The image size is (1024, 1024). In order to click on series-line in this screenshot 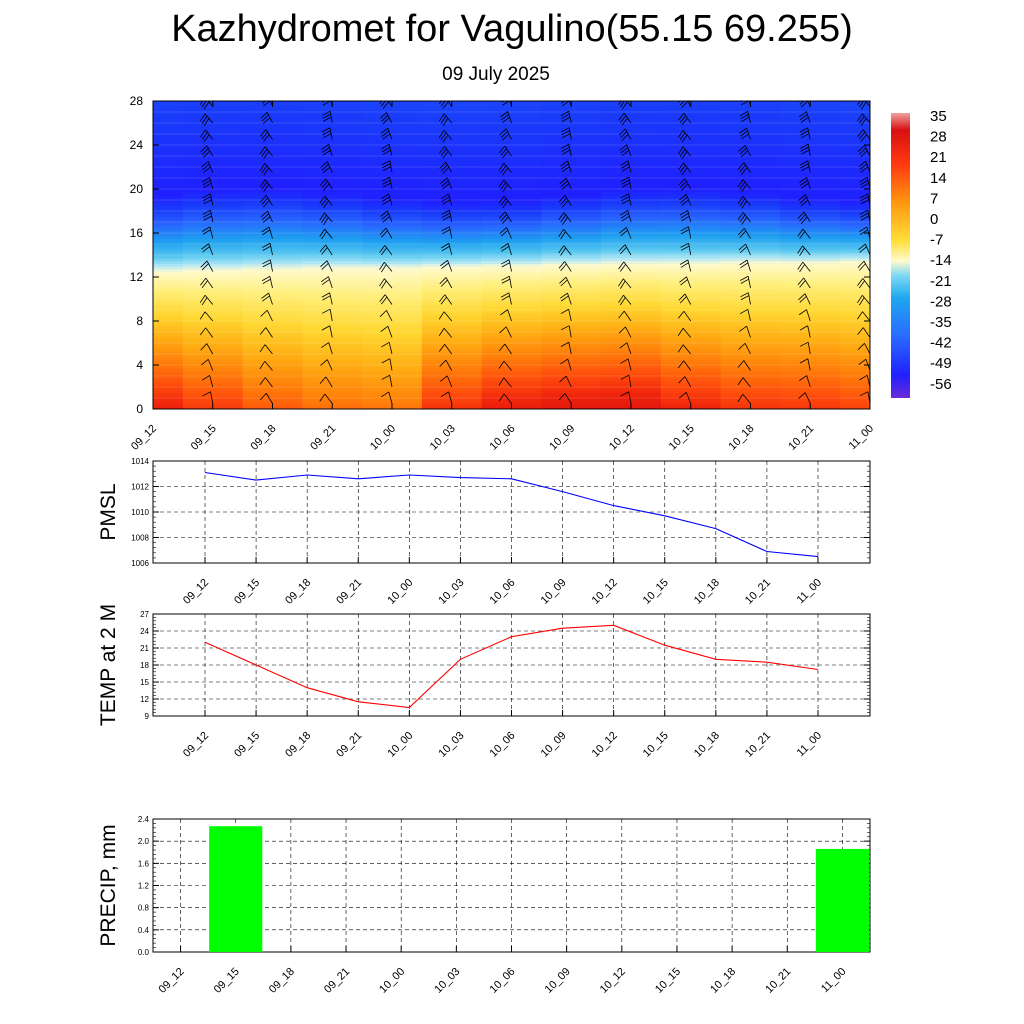, I will do `click(511, 666)`.